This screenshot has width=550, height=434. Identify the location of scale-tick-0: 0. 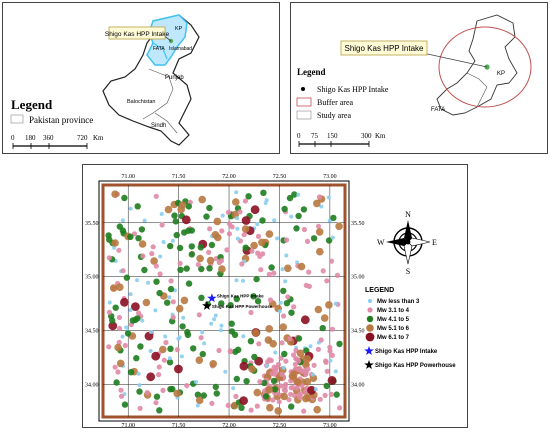
(13, 138).